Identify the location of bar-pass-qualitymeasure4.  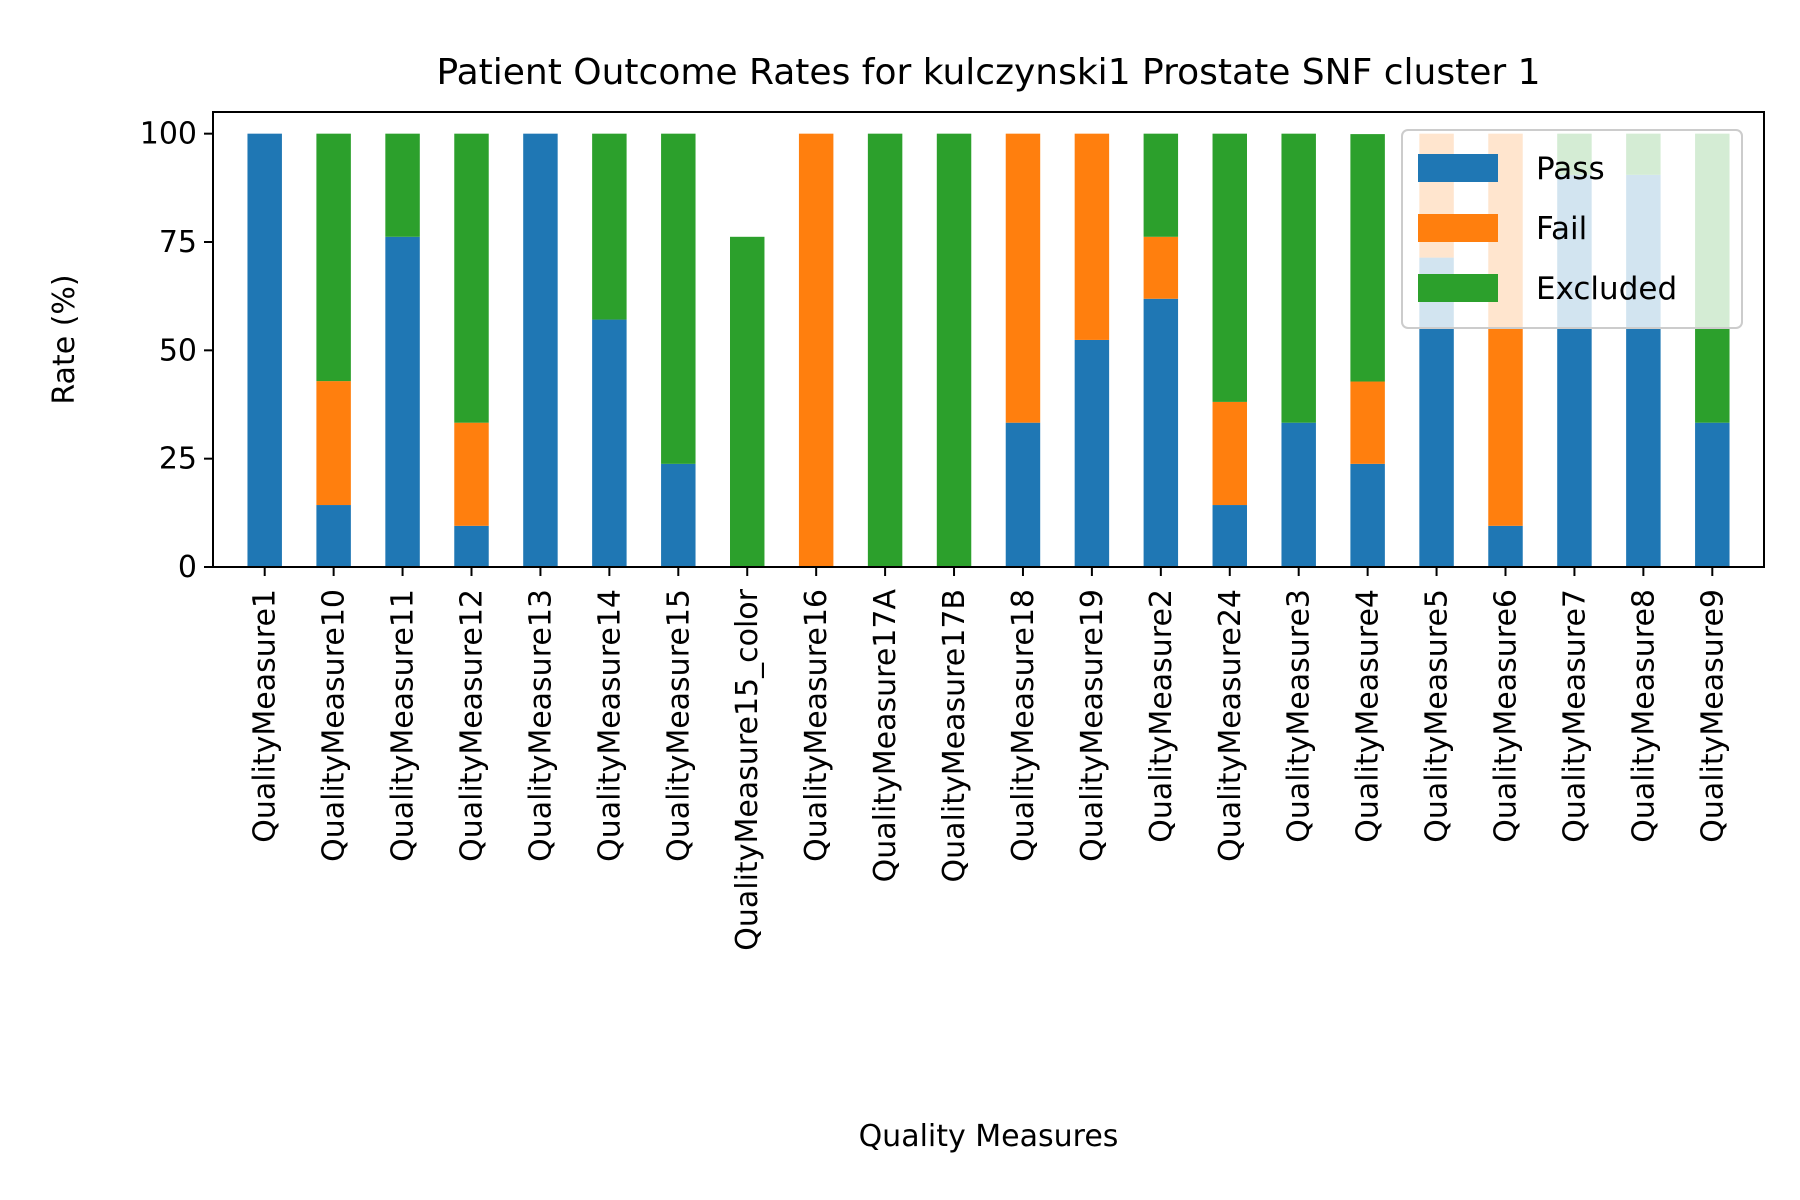
(1367, 515).